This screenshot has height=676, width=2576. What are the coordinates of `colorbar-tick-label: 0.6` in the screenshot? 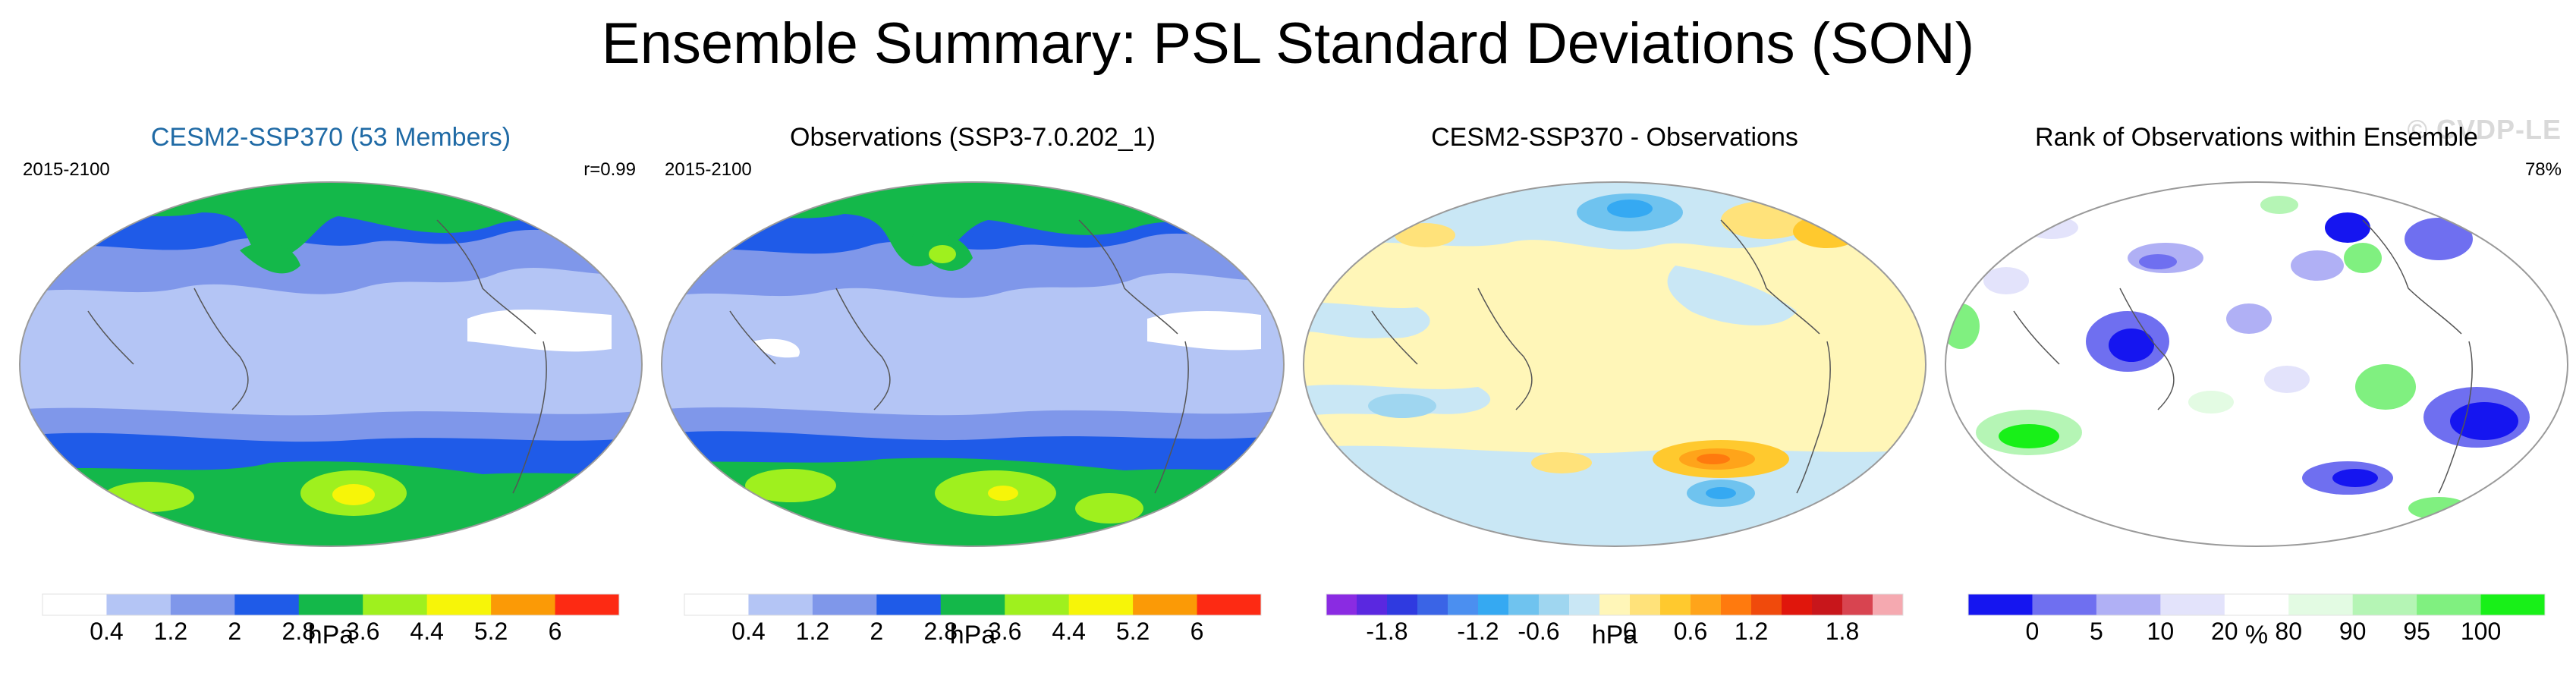 It's located at (1690, 631).